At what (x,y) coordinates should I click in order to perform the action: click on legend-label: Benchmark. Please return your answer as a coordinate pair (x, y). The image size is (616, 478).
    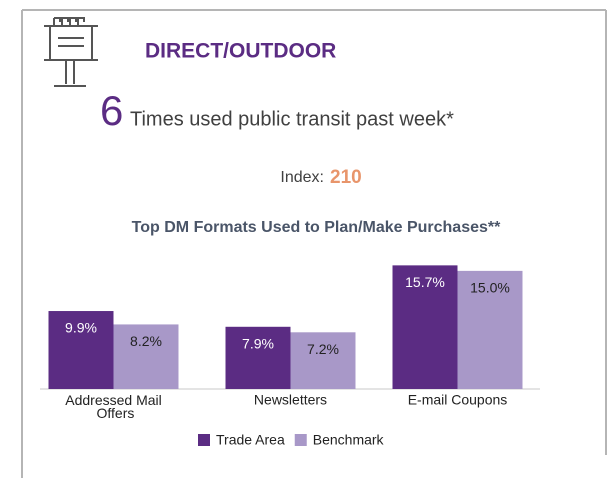
    Looking at the image, I should click on (349, 440).